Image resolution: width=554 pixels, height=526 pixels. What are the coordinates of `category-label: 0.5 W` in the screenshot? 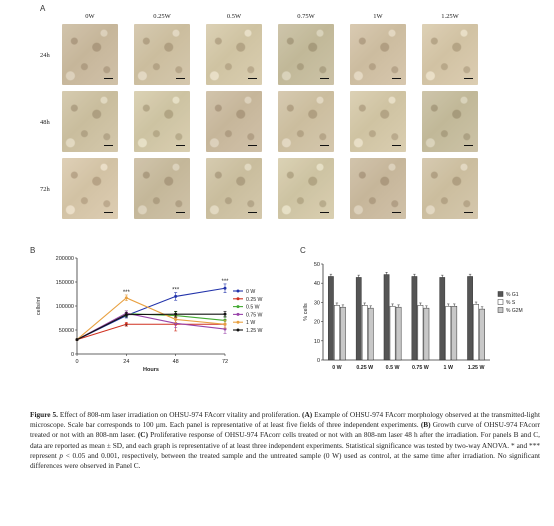 It's located at (393, 368).